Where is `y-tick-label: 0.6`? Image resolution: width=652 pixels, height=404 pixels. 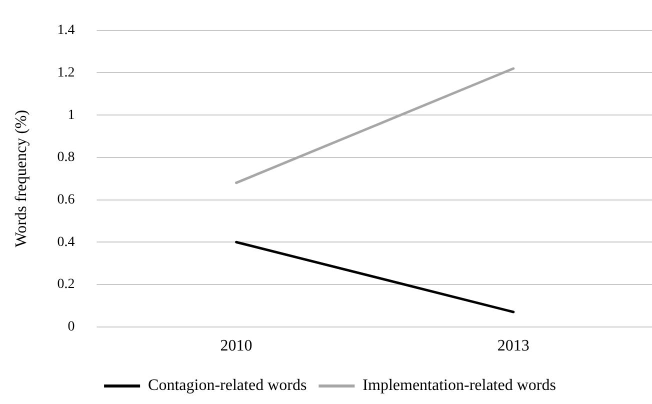
y-tick-label: 0.6 is located at coordinates (66, 200).